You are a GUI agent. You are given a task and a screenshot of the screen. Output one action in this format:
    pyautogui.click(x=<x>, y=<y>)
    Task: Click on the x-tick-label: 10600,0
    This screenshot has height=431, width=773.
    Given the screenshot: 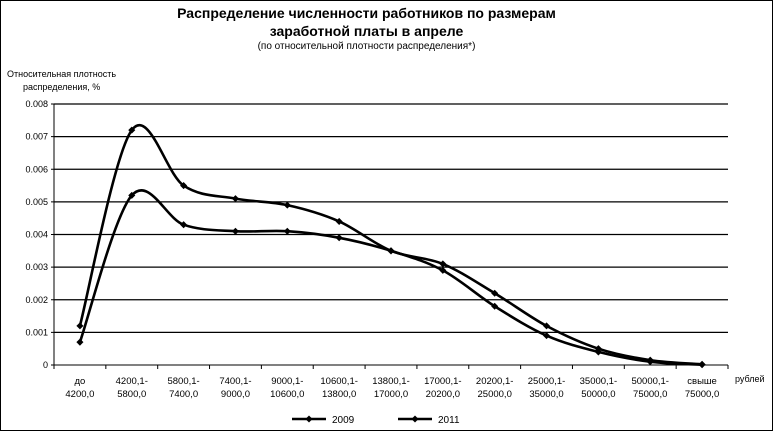 What is the action you would take?
    pyautogui.click(x=287, y=394)
    